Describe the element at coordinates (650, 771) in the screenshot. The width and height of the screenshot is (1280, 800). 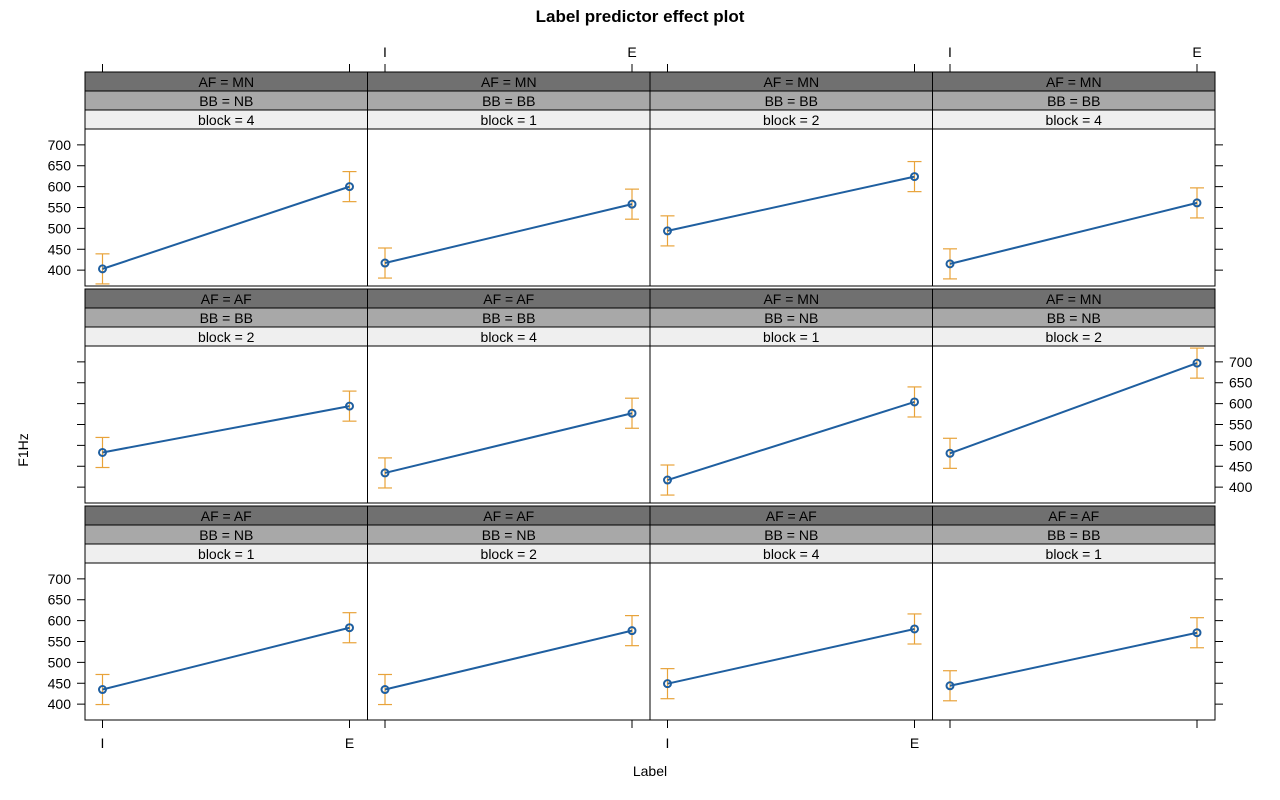
I see `x-axis-label: Label` at that location.